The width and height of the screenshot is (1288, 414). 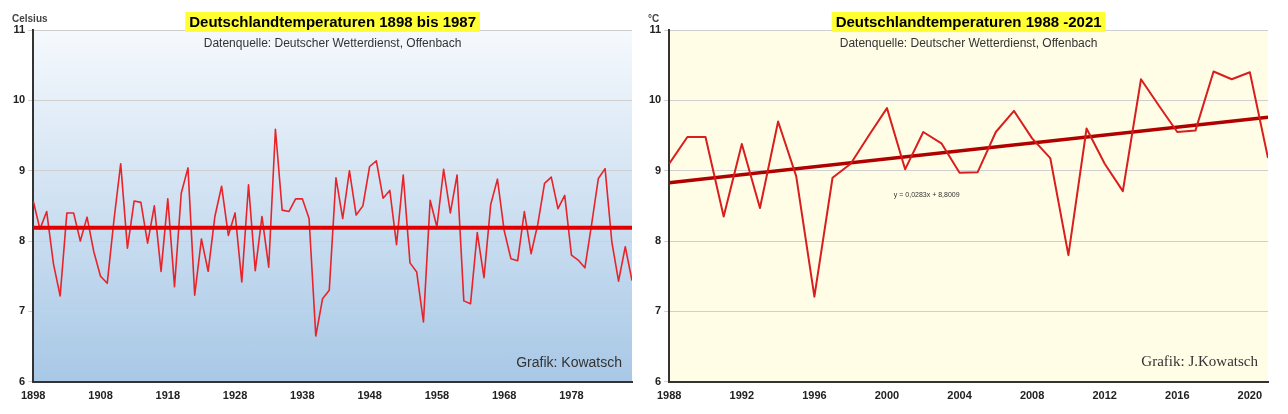 What do you see at coordinates (669, 395) in the screenshot?
I see `x-tick-label: 1988` at bounding box center [669, 395].